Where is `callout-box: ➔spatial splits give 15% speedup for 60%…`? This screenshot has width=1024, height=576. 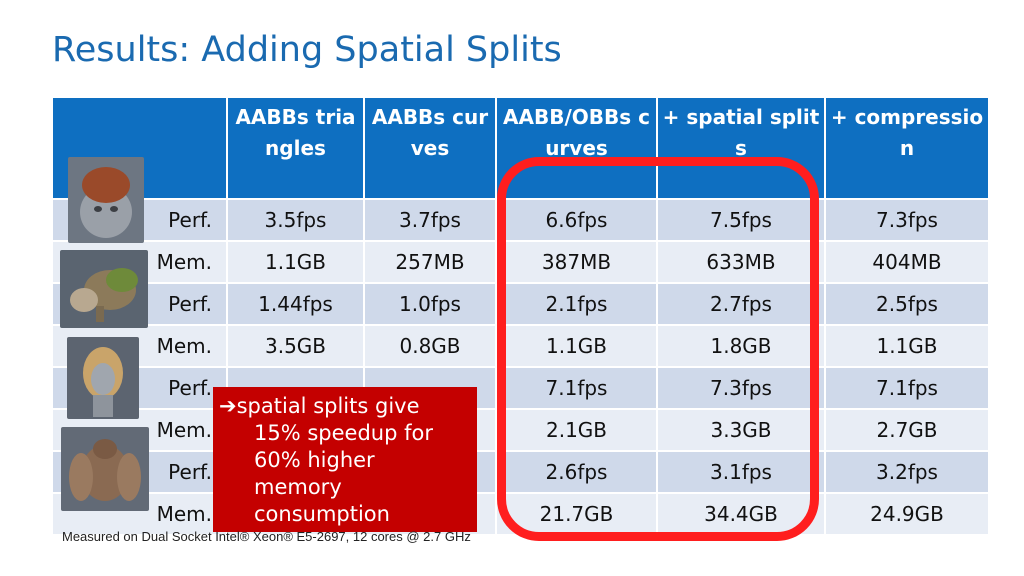 callout-box: ➔spatial splits give 15% speedup for 60%… is located at coordinates (345, 459).